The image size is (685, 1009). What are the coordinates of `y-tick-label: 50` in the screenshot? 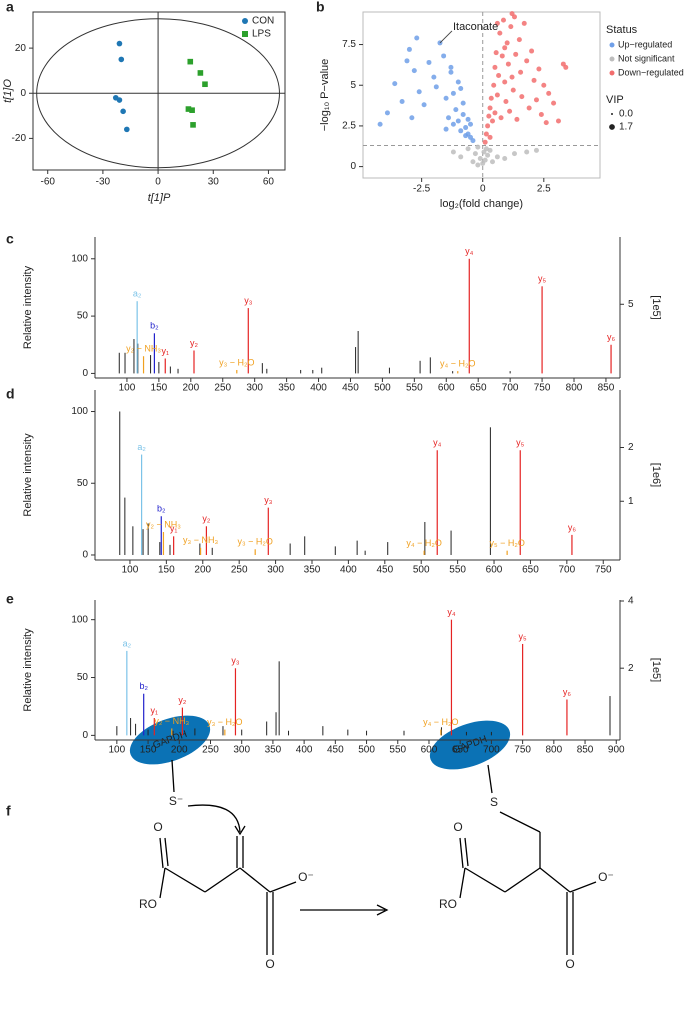 It's located at (83, 483).